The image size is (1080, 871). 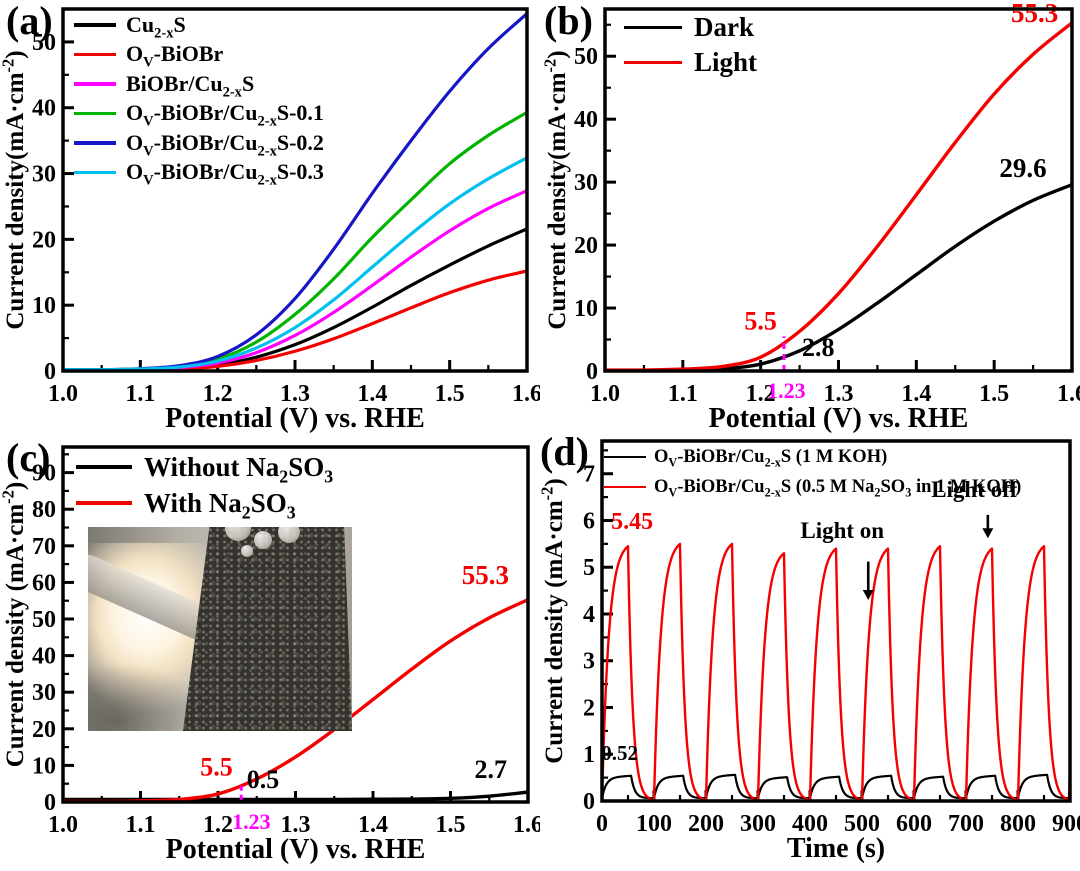 I want to click on y-tick-label: 90, so click(x=44, y=474).